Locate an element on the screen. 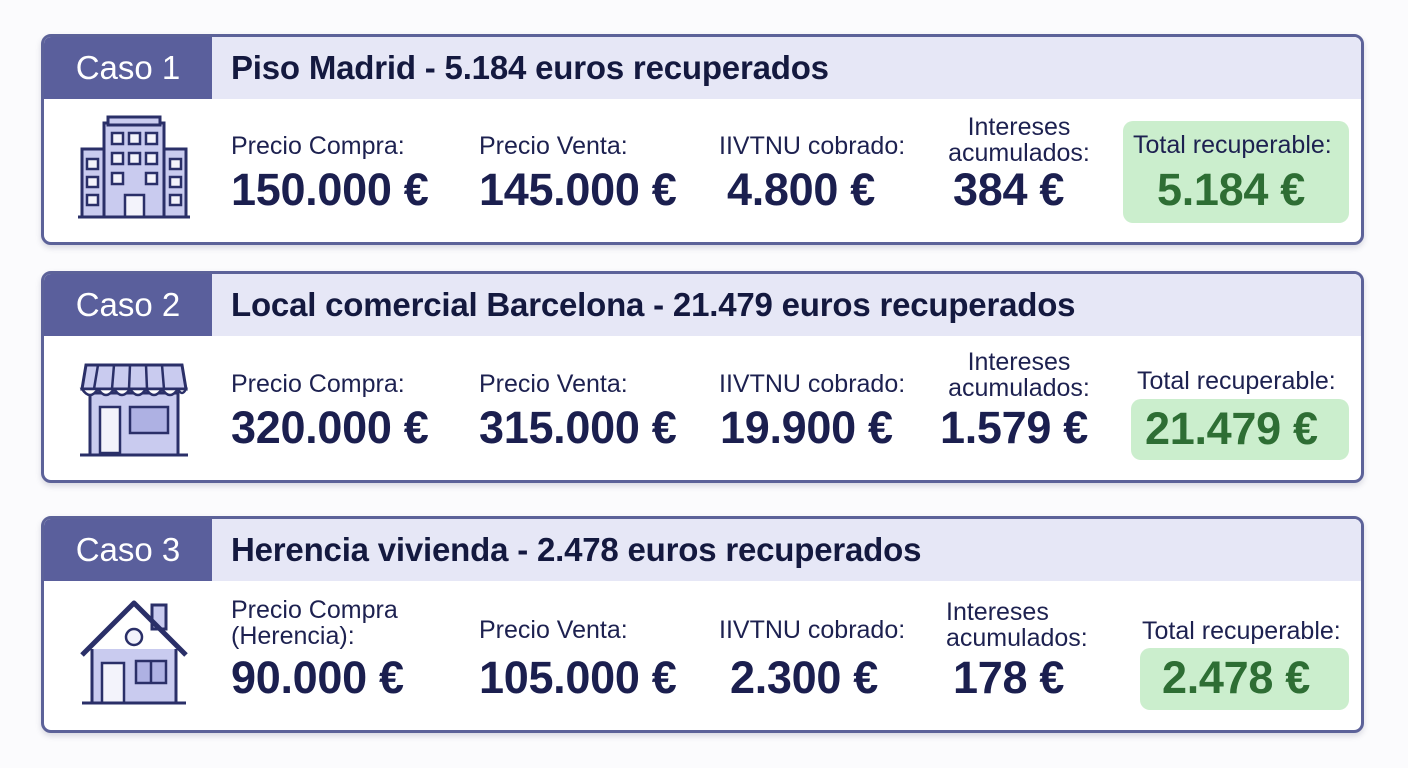 The image size is (1408, 768). total-value: 21.479 € is located at coordinates (1231, 428).